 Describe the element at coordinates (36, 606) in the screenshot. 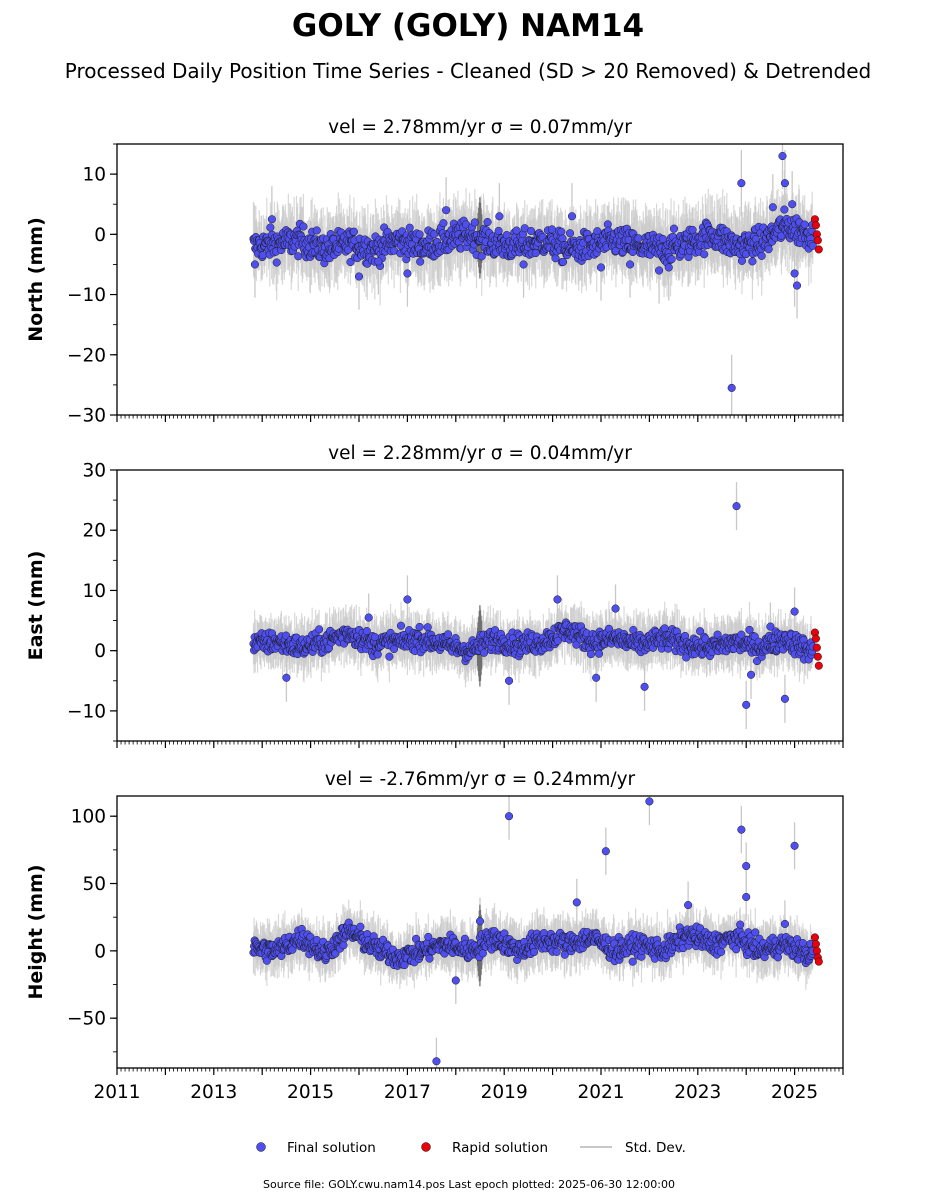

I see `y-axis-label: East (mm)` at that location.